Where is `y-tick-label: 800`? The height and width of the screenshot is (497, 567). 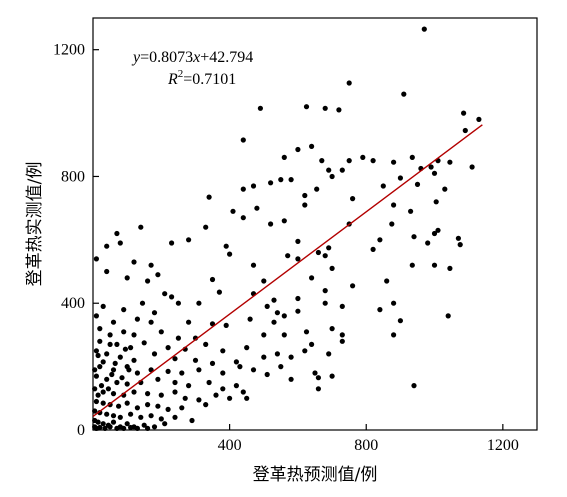
y-tick-label: 800 is located at coordinates (73, 176).